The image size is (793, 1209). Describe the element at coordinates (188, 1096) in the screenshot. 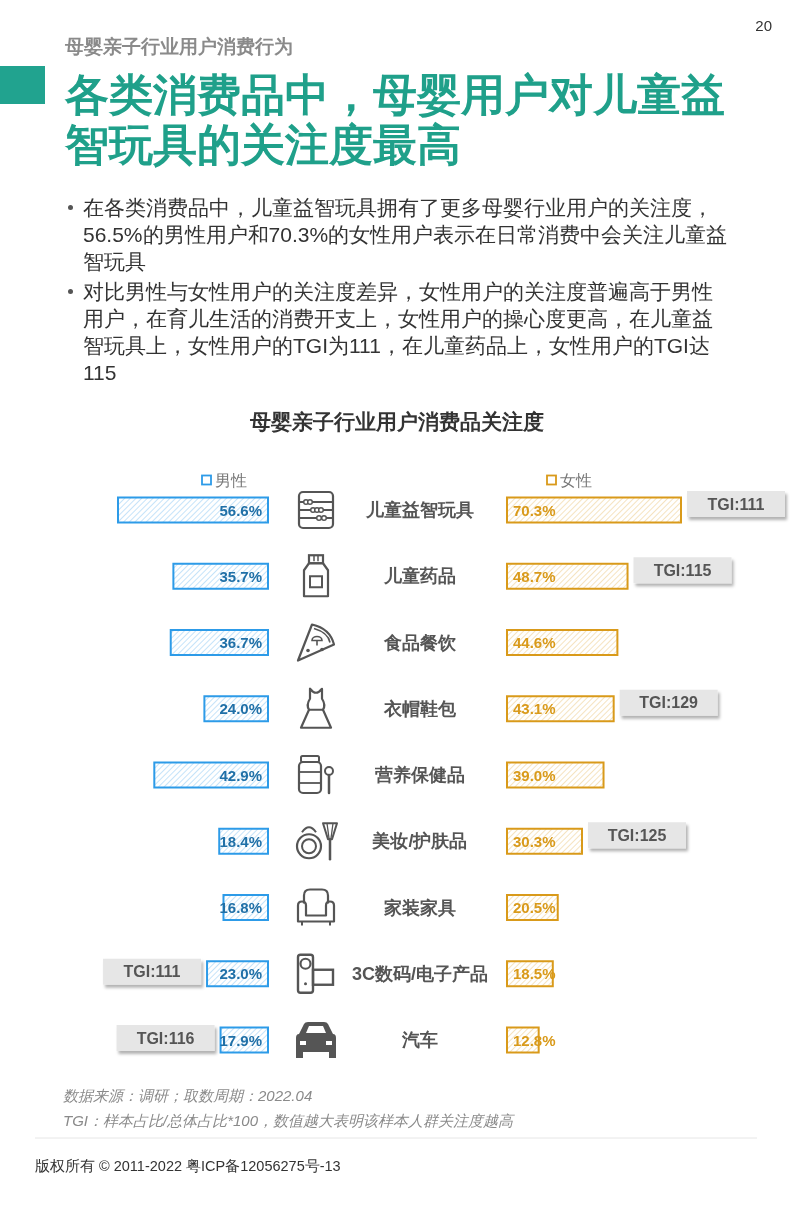

I see `source-note: 数据来源：调研；取数周期：2022.04` at that location.